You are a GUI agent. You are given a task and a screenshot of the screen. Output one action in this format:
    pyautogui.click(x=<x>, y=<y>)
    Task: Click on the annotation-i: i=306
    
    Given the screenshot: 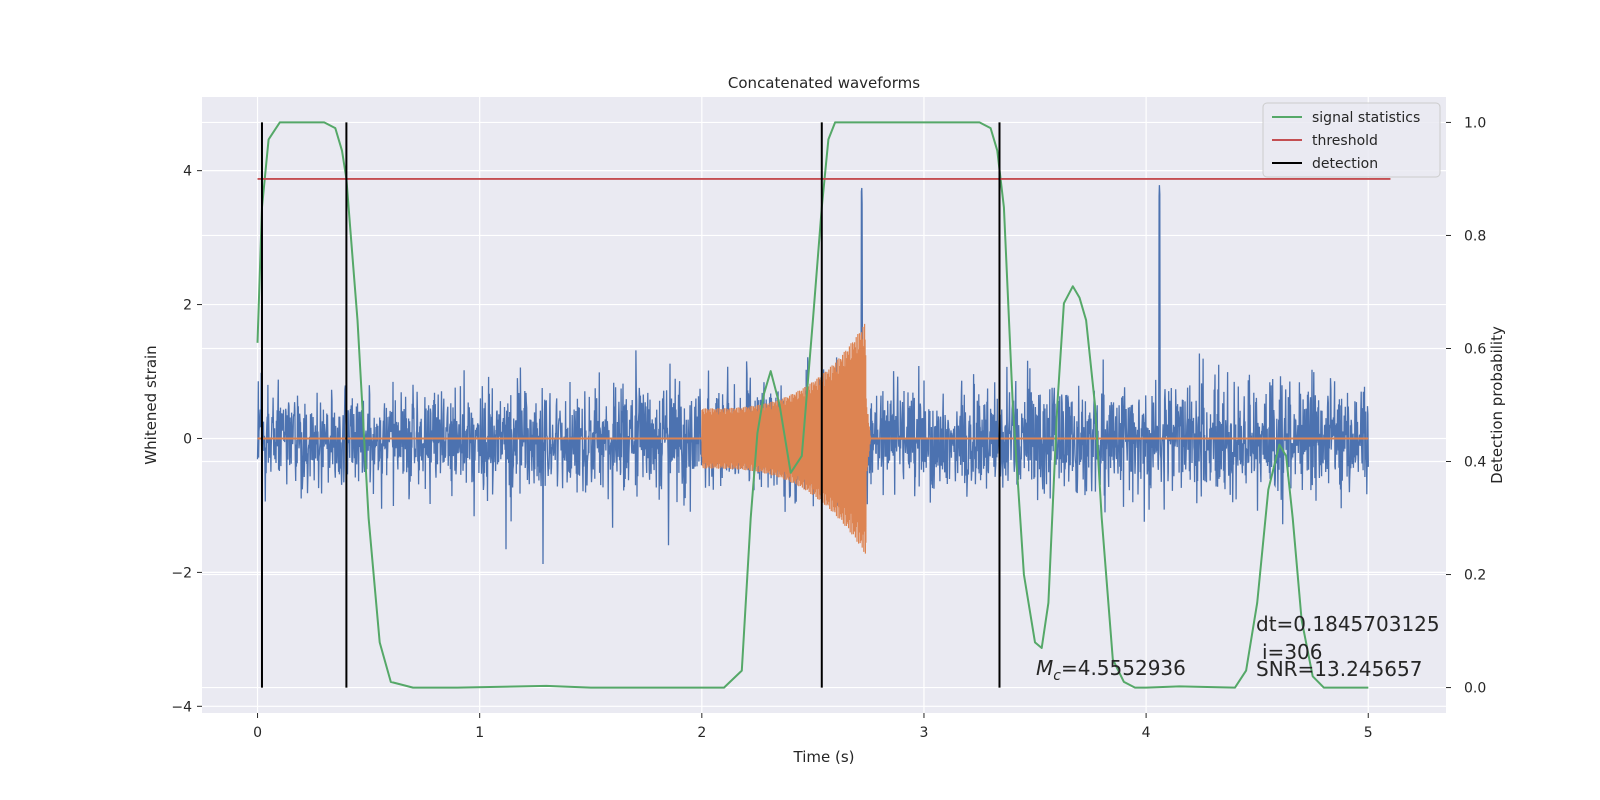 What is the action you would take?
    pyautogui.click(x=1292, y=652)
    